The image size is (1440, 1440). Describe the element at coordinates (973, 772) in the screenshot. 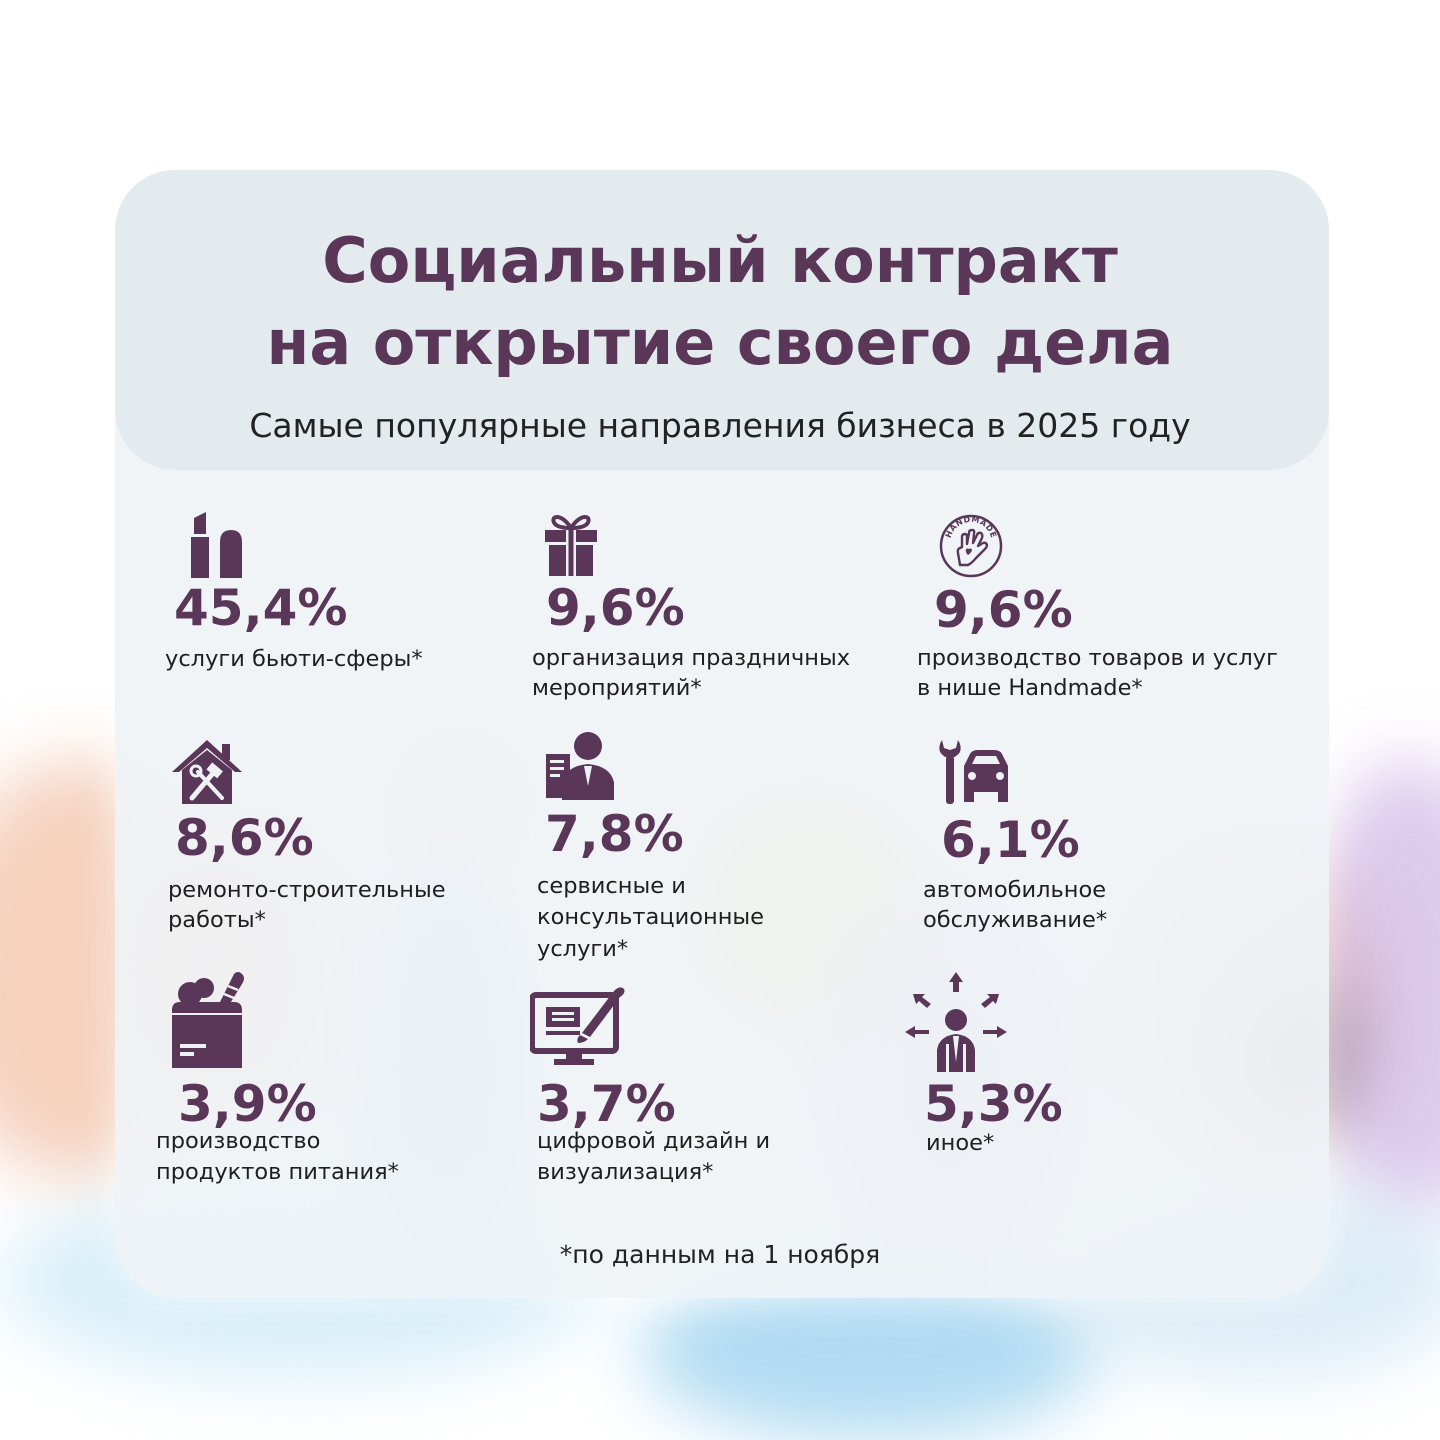

I see `wrench-car-icon` at that location.